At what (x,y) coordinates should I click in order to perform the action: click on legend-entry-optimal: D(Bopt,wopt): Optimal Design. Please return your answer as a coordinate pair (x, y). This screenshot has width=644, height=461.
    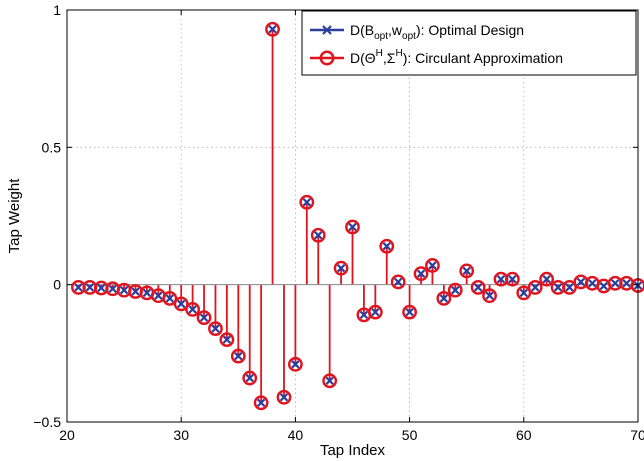
    Looking at the image, I should click on (417, 32).